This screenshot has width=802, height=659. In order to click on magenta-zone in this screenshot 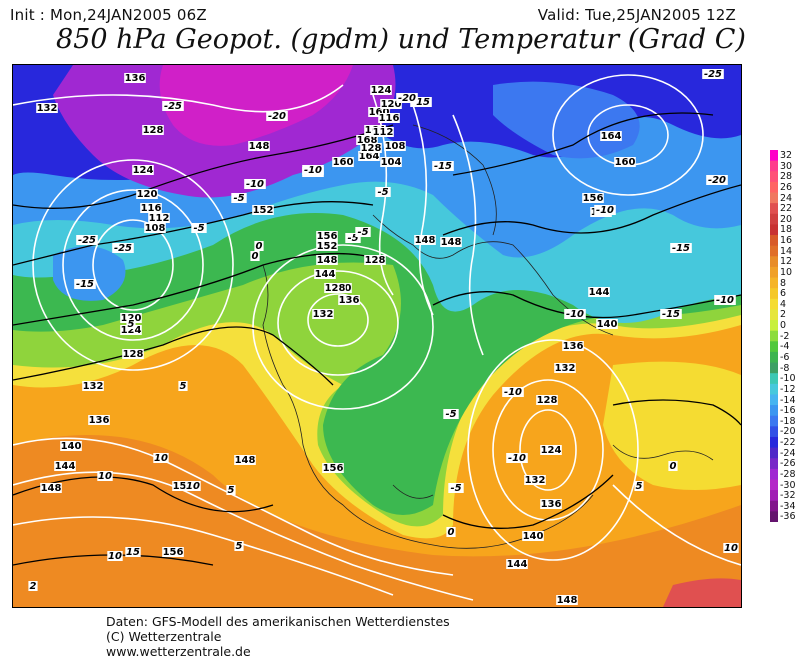, I will do `click(256, 105)`.